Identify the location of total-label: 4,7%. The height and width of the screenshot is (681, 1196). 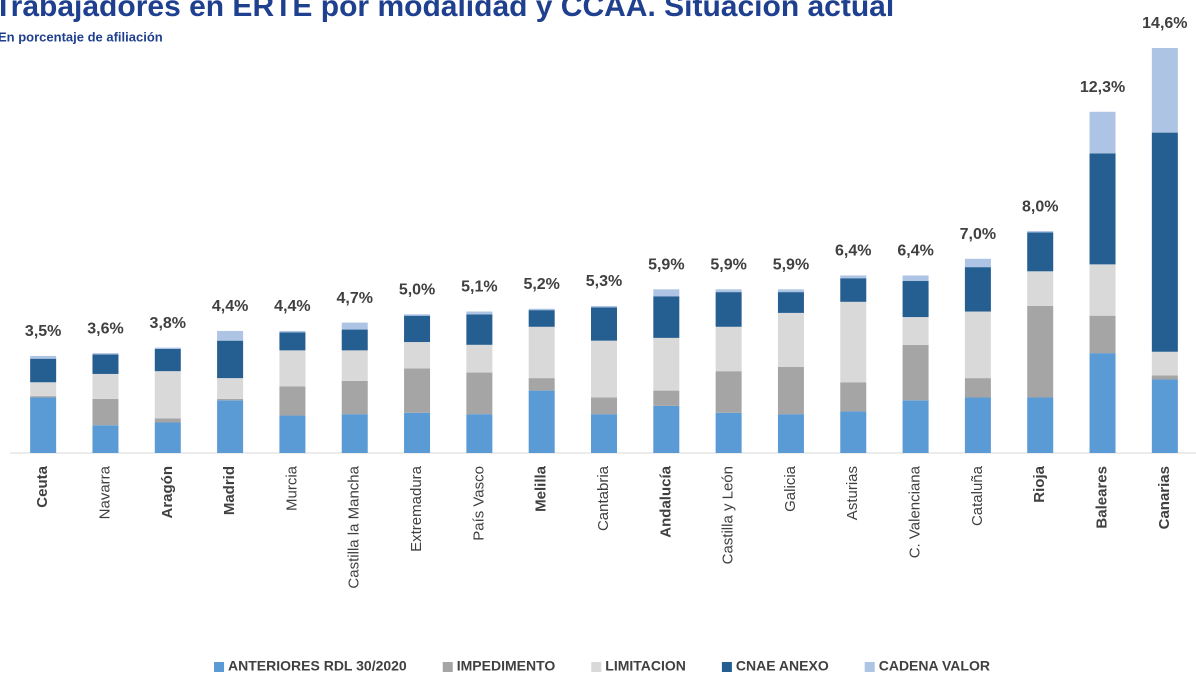
(355, 298).